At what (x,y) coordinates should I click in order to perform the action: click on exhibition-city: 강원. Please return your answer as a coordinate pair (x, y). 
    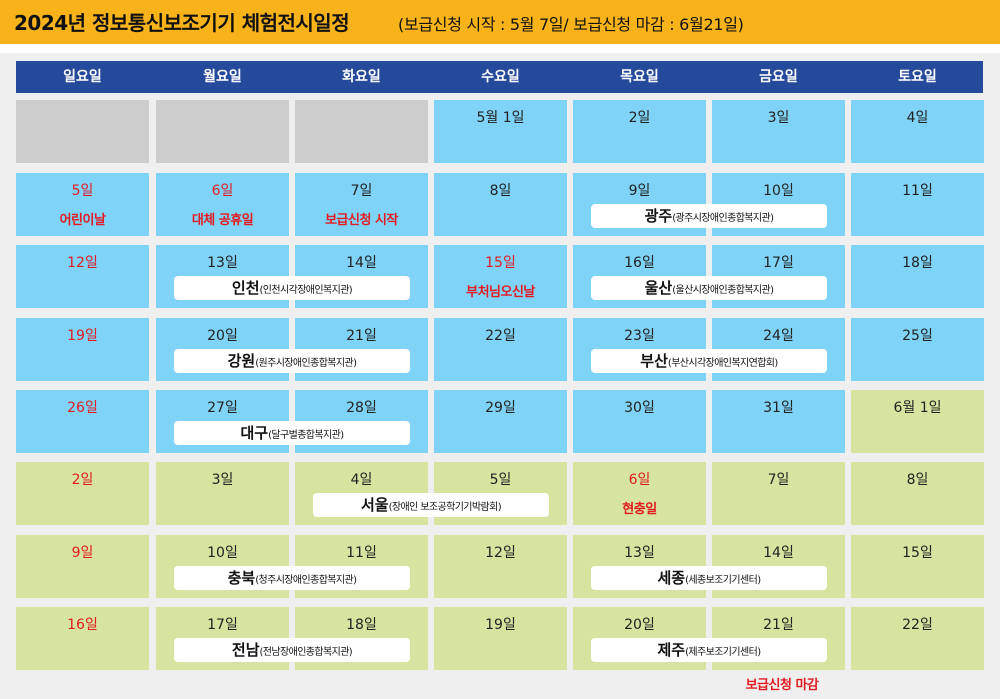
    Looking at the image, I should click on (241, 361).